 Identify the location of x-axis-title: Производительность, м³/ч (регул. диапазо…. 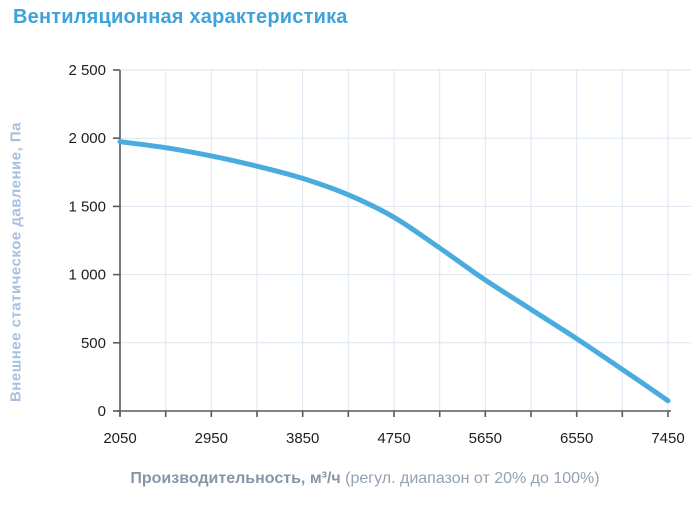
(365, 479).